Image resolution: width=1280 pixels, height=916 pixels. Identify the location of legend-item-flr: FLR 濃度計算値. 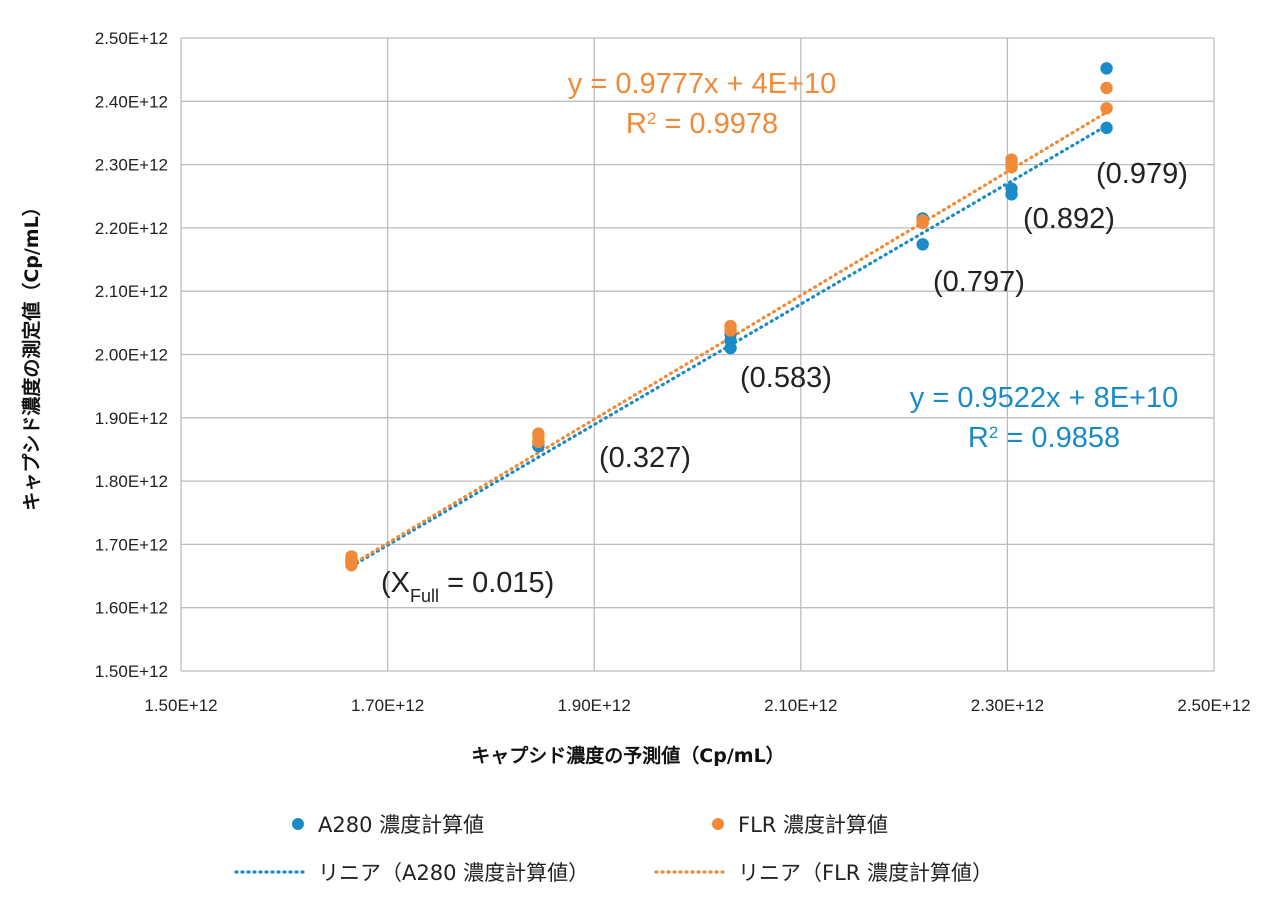
(800, 825).